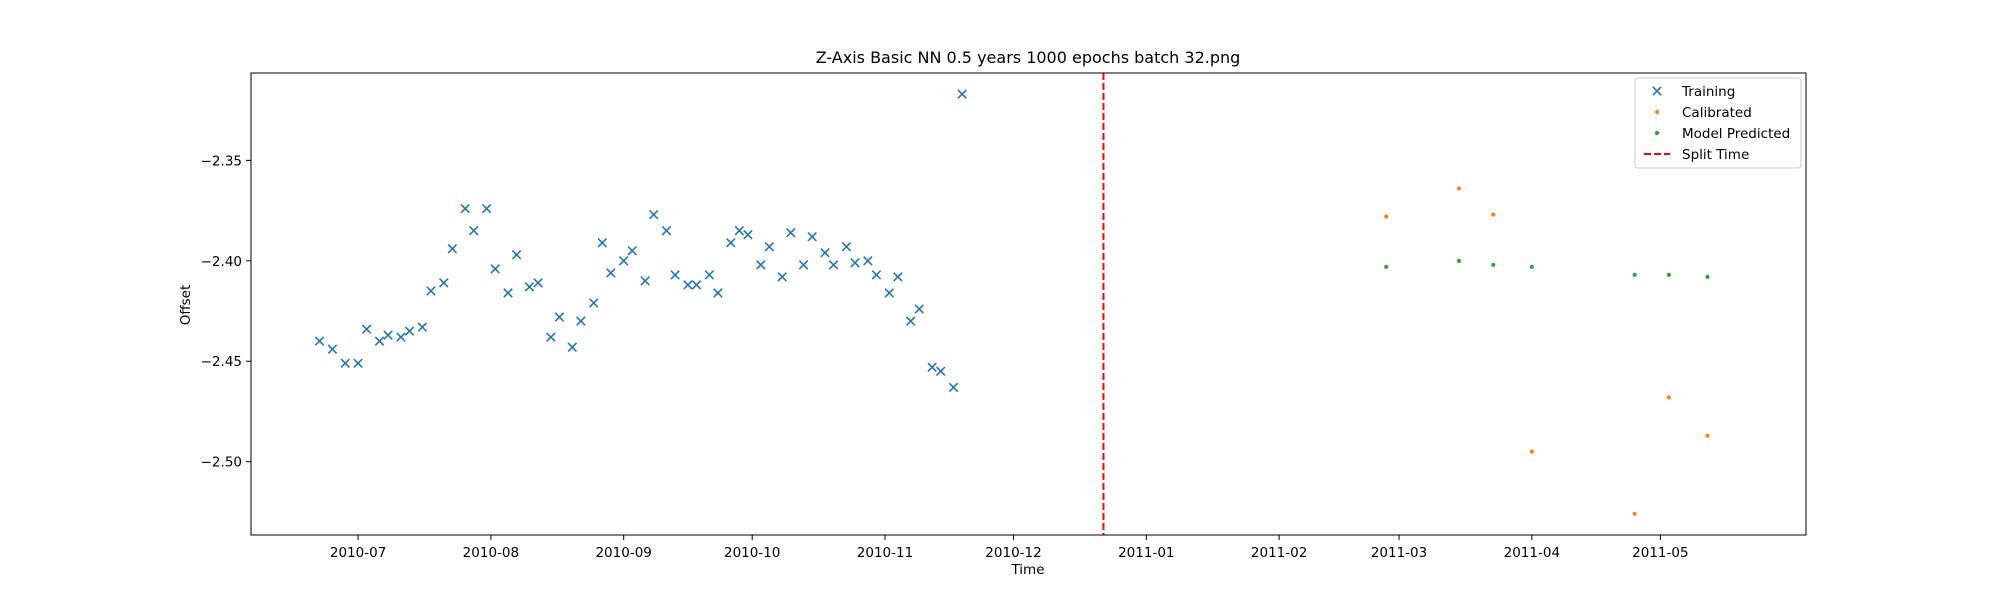 The height and width of the screenshot is (600, 2000). What do you see at coordinates (885, 553) in the screenshot?
I see `x-tick-label: 2010-11` at bounding box center [885, 553].